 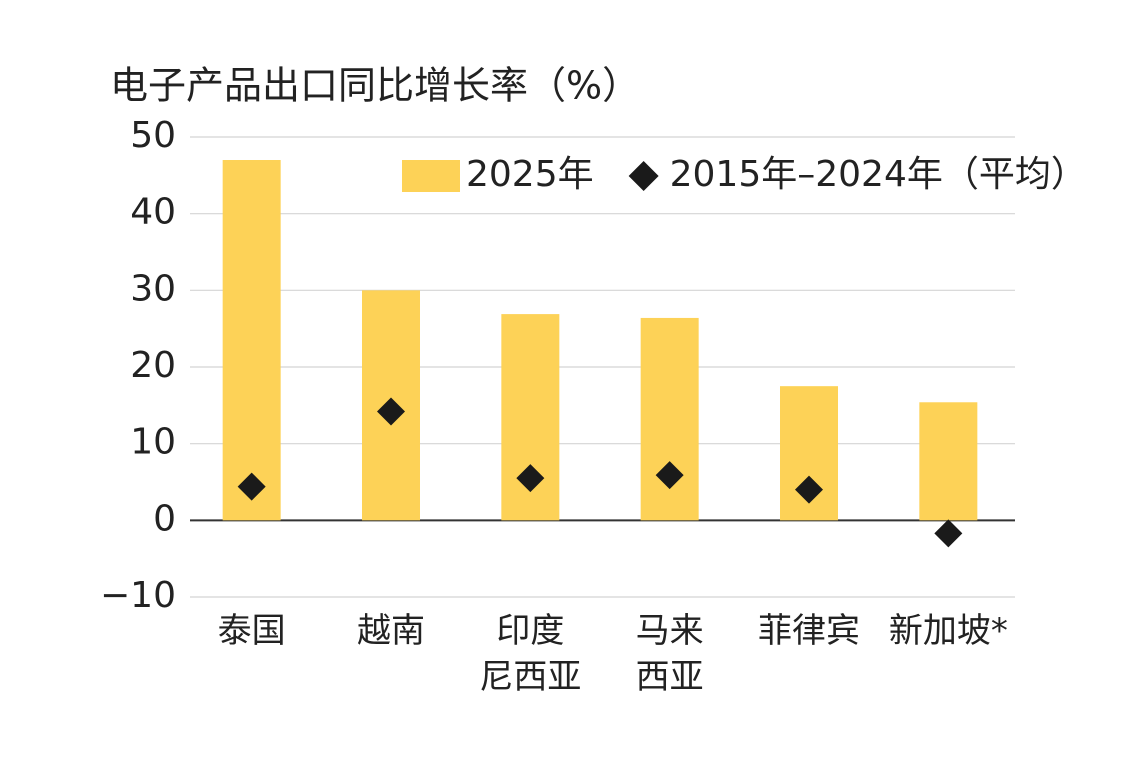 What do you see at coordinates (530, 174) in the screenshot?
I see `legend-label: 2025年` at bounding box center [530, 174].